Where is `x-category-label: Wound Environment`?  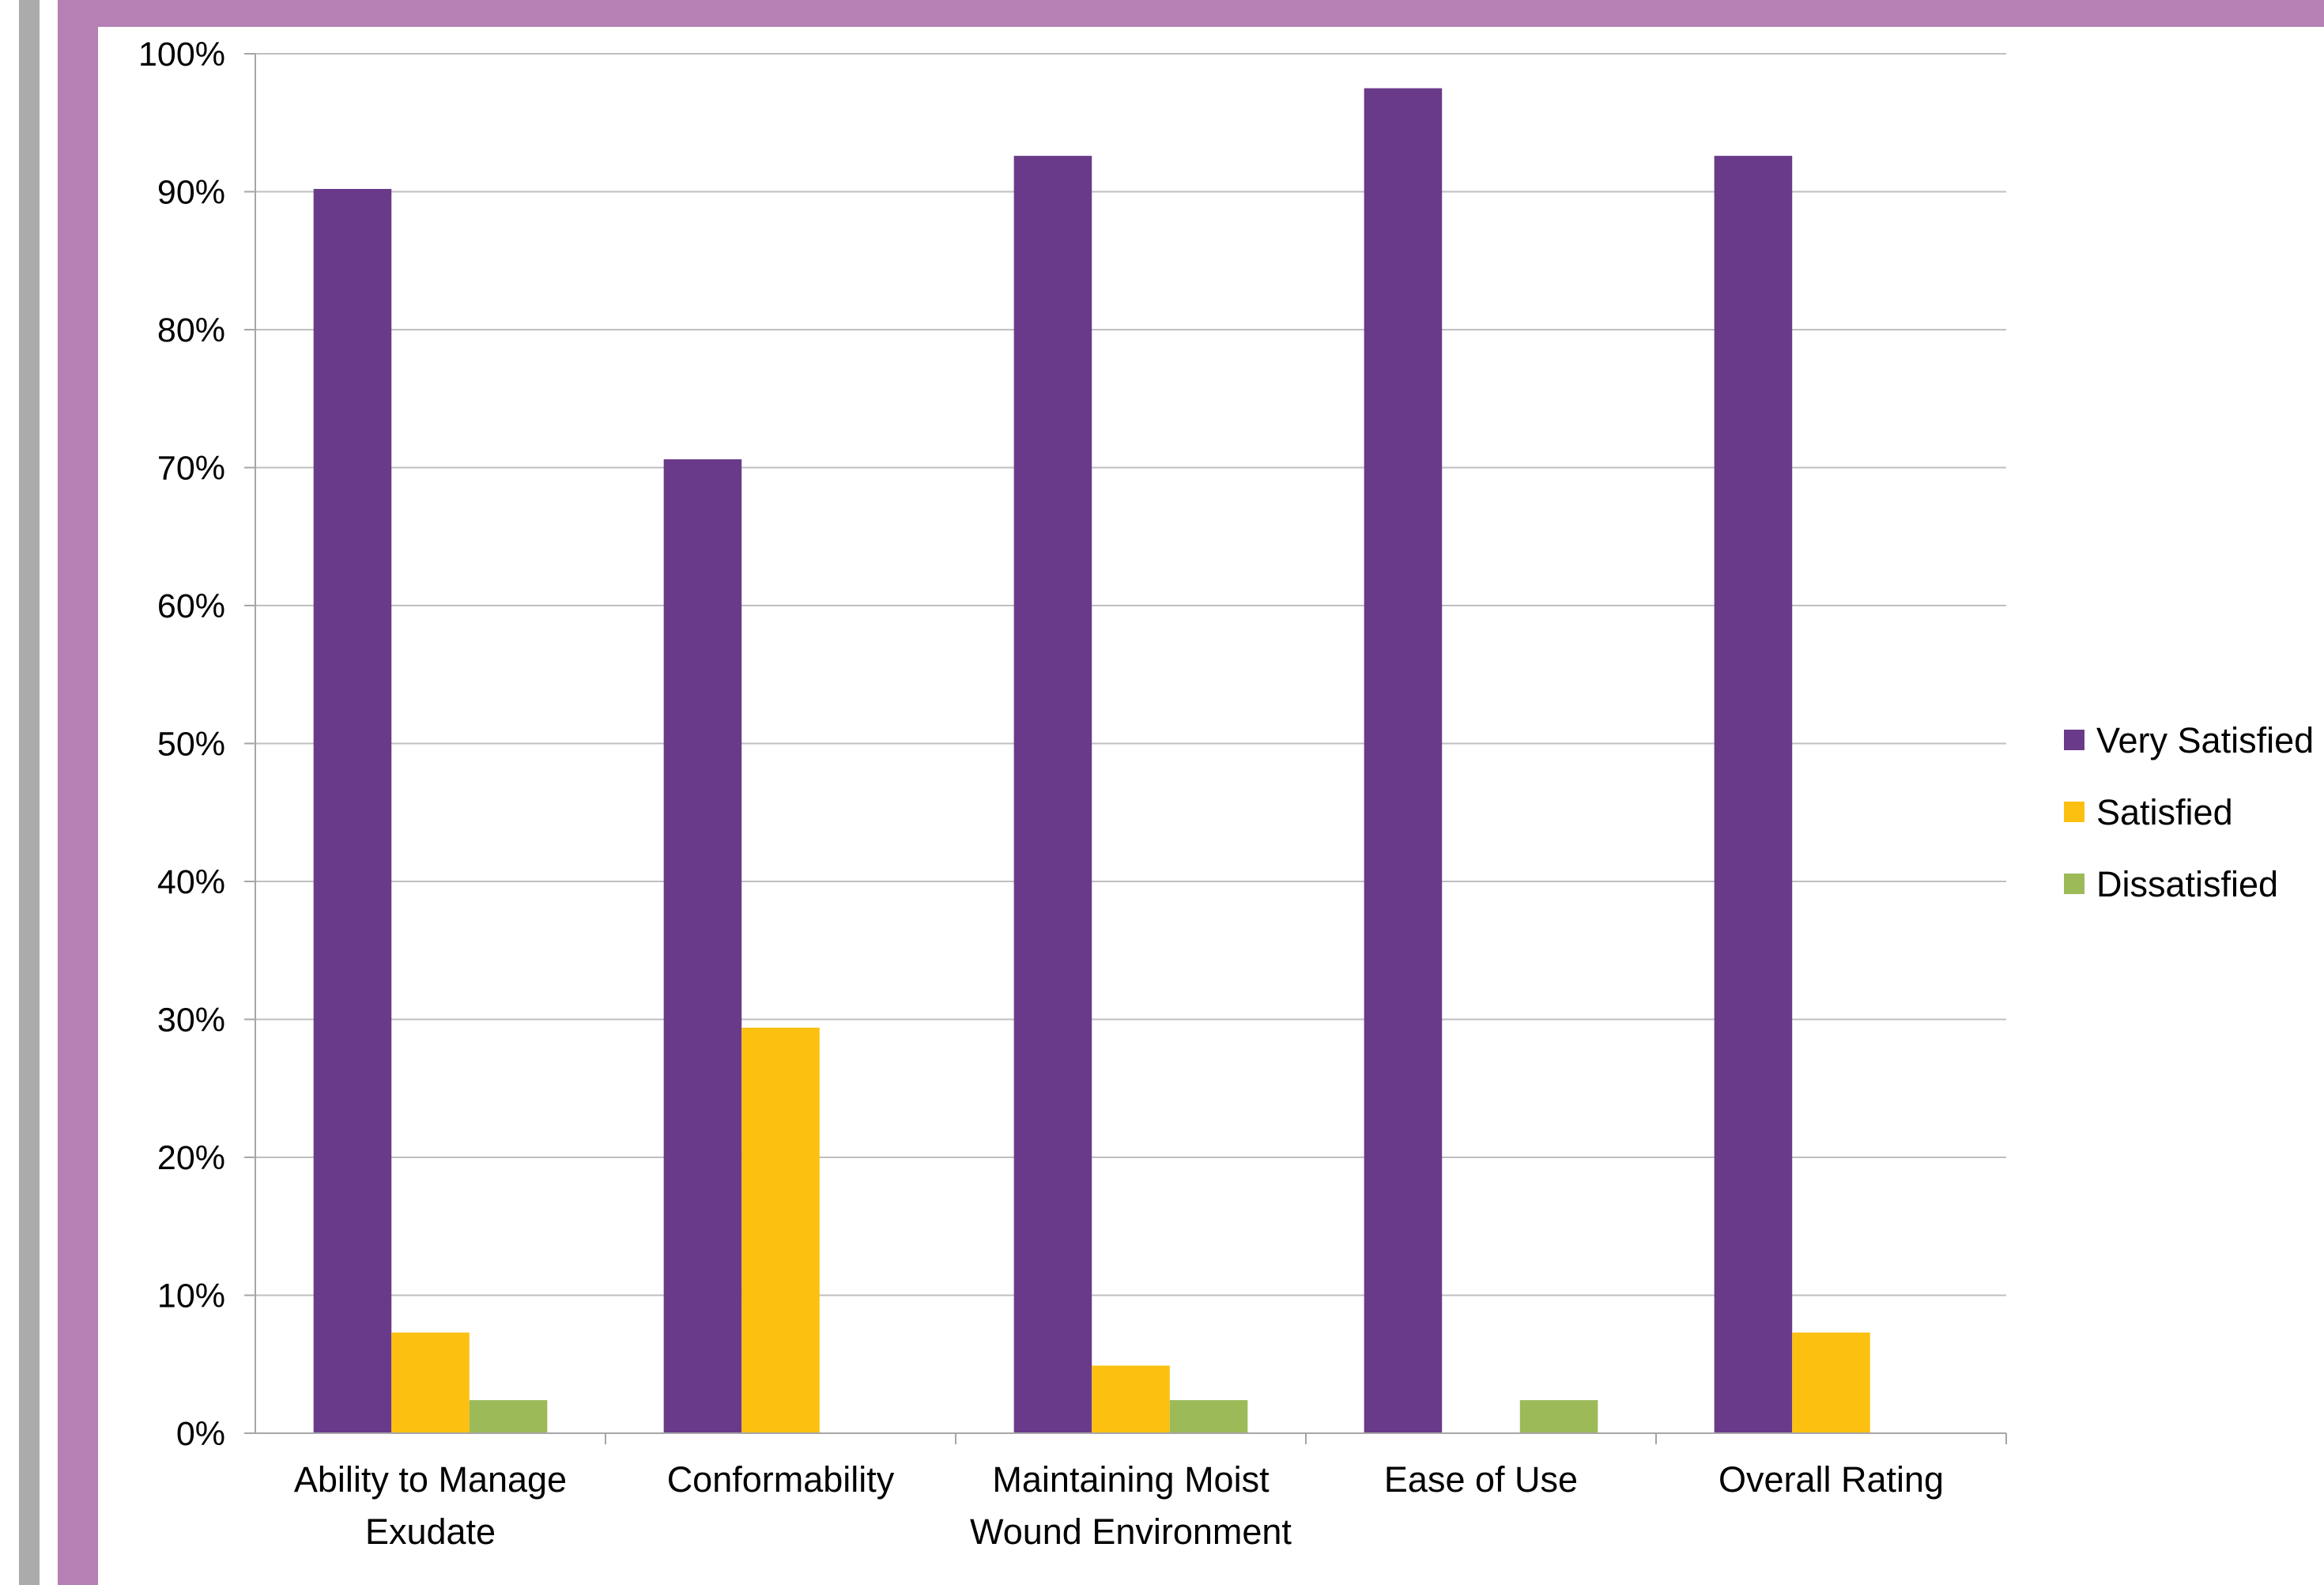 x-category-label: Wound Environment is located at coordinates (1131, 1531).